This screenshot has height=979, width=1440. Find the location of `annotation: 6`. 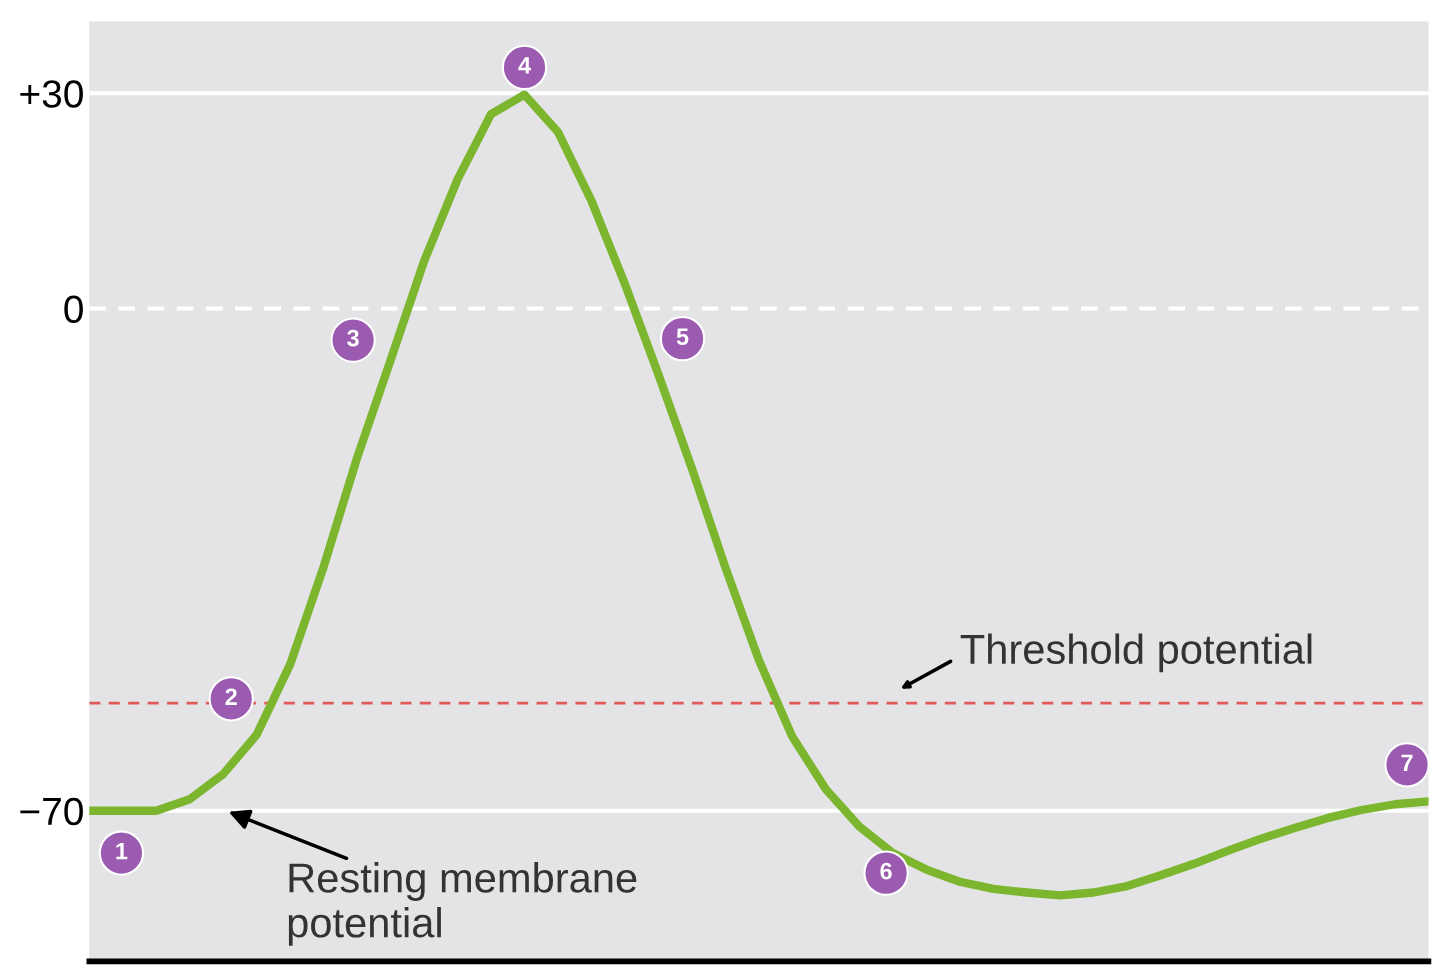

annotation: 6 is located at coordinates (886, 871).